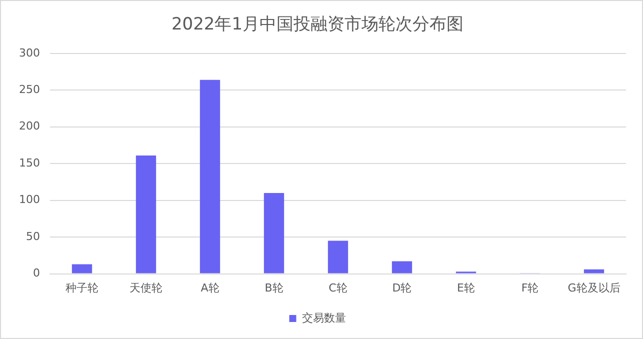 The width and height of the screenshot is (643, 339). Describe the element at coordinates (29, 89) in the screenshot. I see `y-tick-label: 250` at that location.